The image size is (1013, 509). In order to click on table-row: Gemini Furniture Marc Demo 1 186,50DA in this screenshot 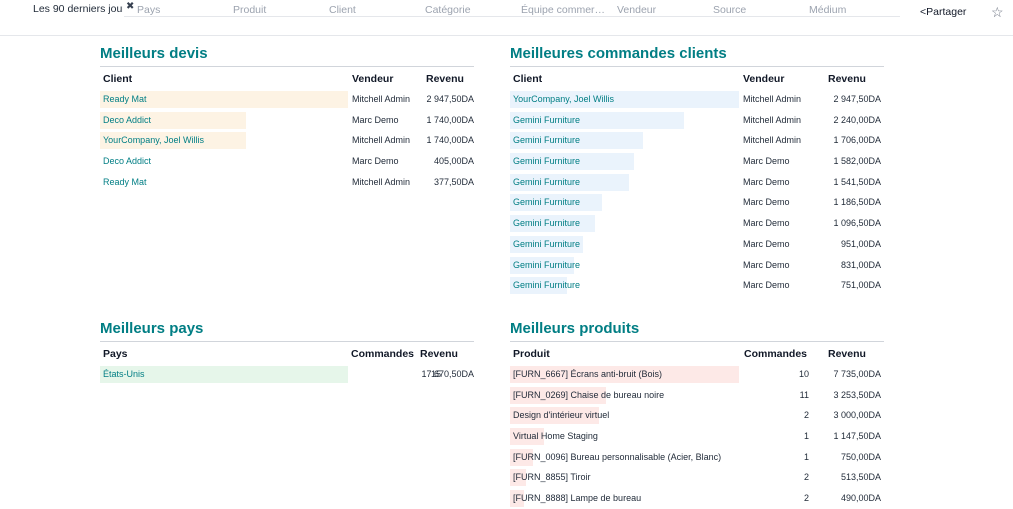, I will do `click(697, 202)`.